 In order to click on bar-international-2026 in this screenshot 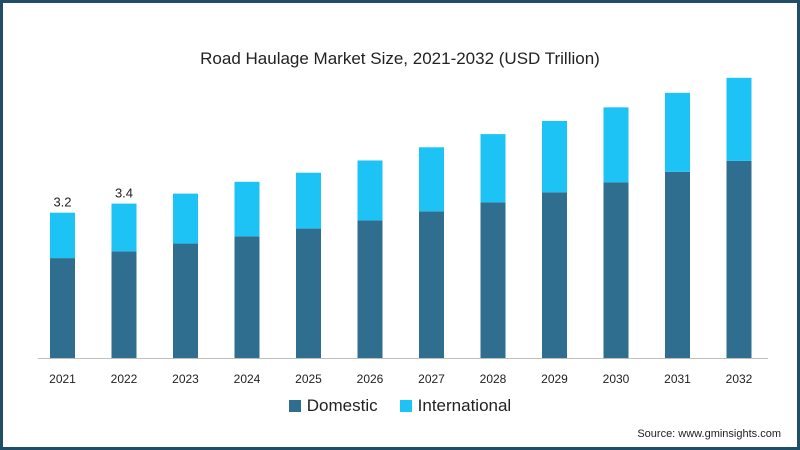, I will do `click(370, 190)`.